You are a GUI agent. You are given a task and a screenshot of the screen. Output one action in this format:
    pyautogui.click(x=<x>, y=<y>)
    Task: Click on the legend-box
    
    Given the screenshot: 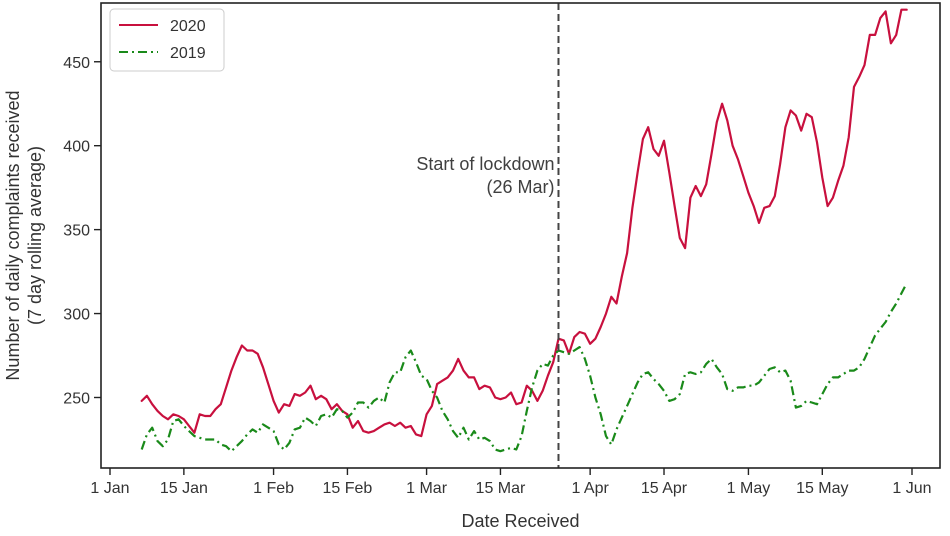 What is the action you would take?
    pyautogui.click(x=167, y=40)
    